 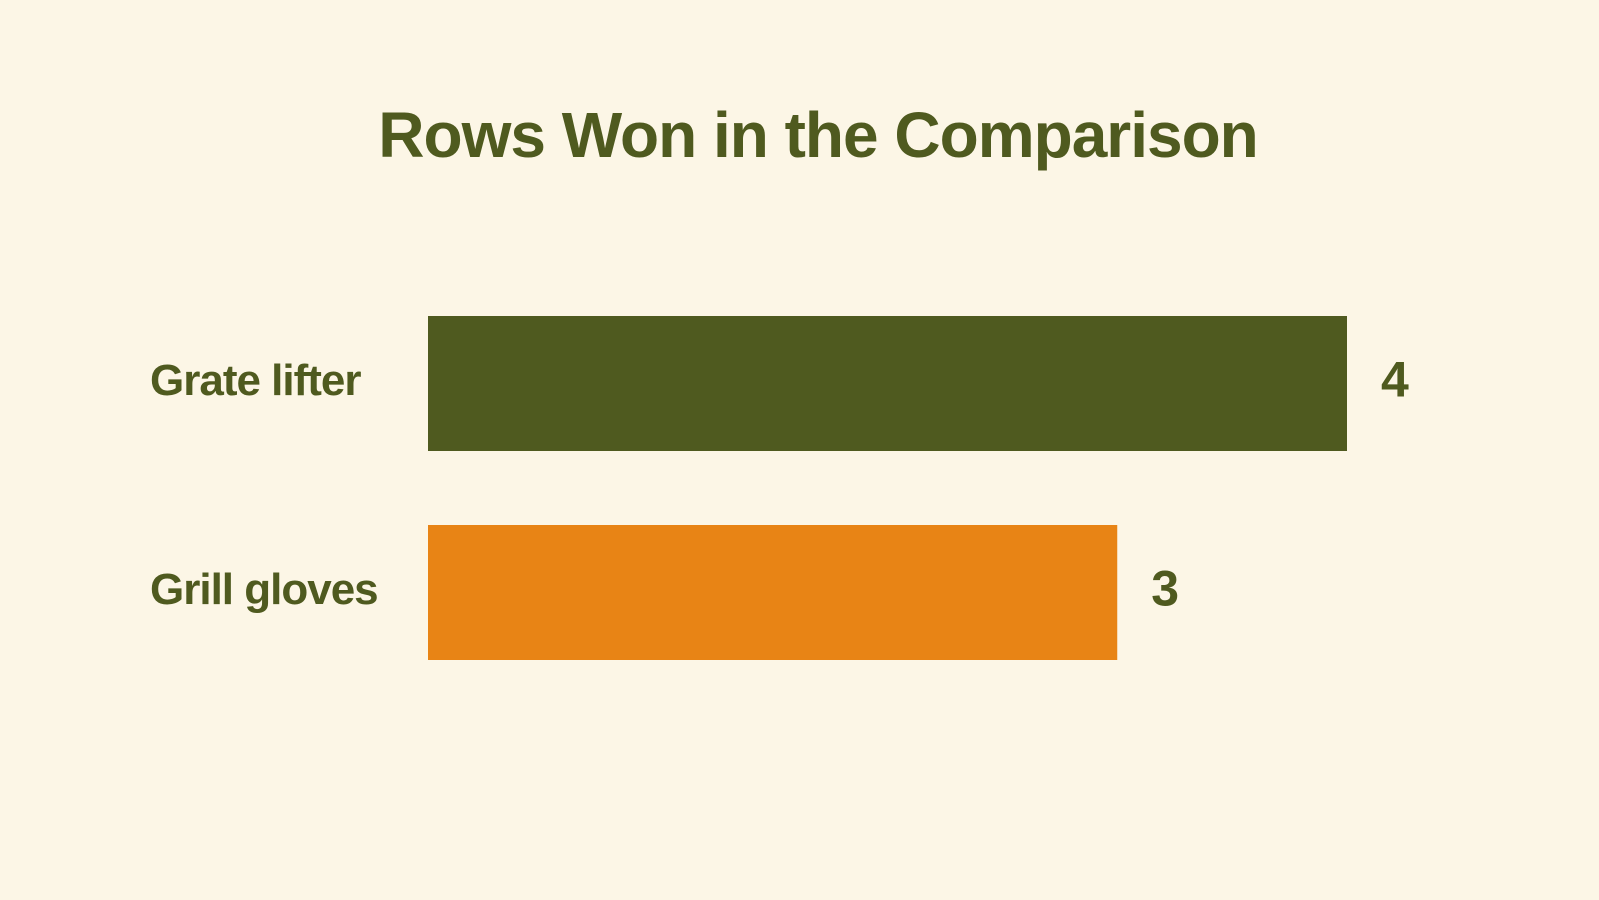 I want to click on category-label: Grate lifter, so click(x=255, y=380).